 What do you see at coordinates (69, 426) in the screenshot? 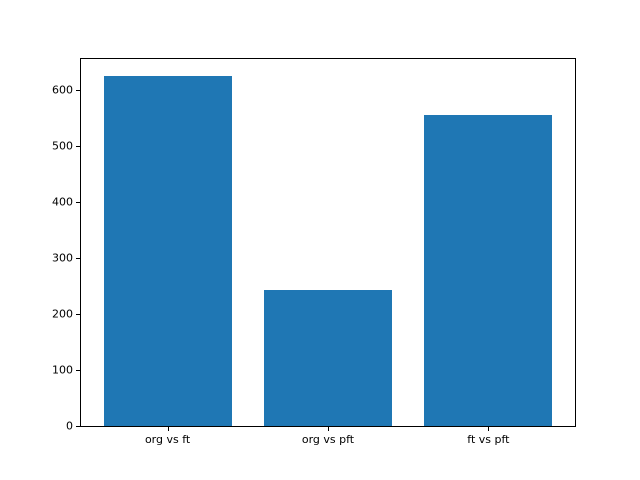
I see `y-tick-label: 0` at bounding box center [69, 426].